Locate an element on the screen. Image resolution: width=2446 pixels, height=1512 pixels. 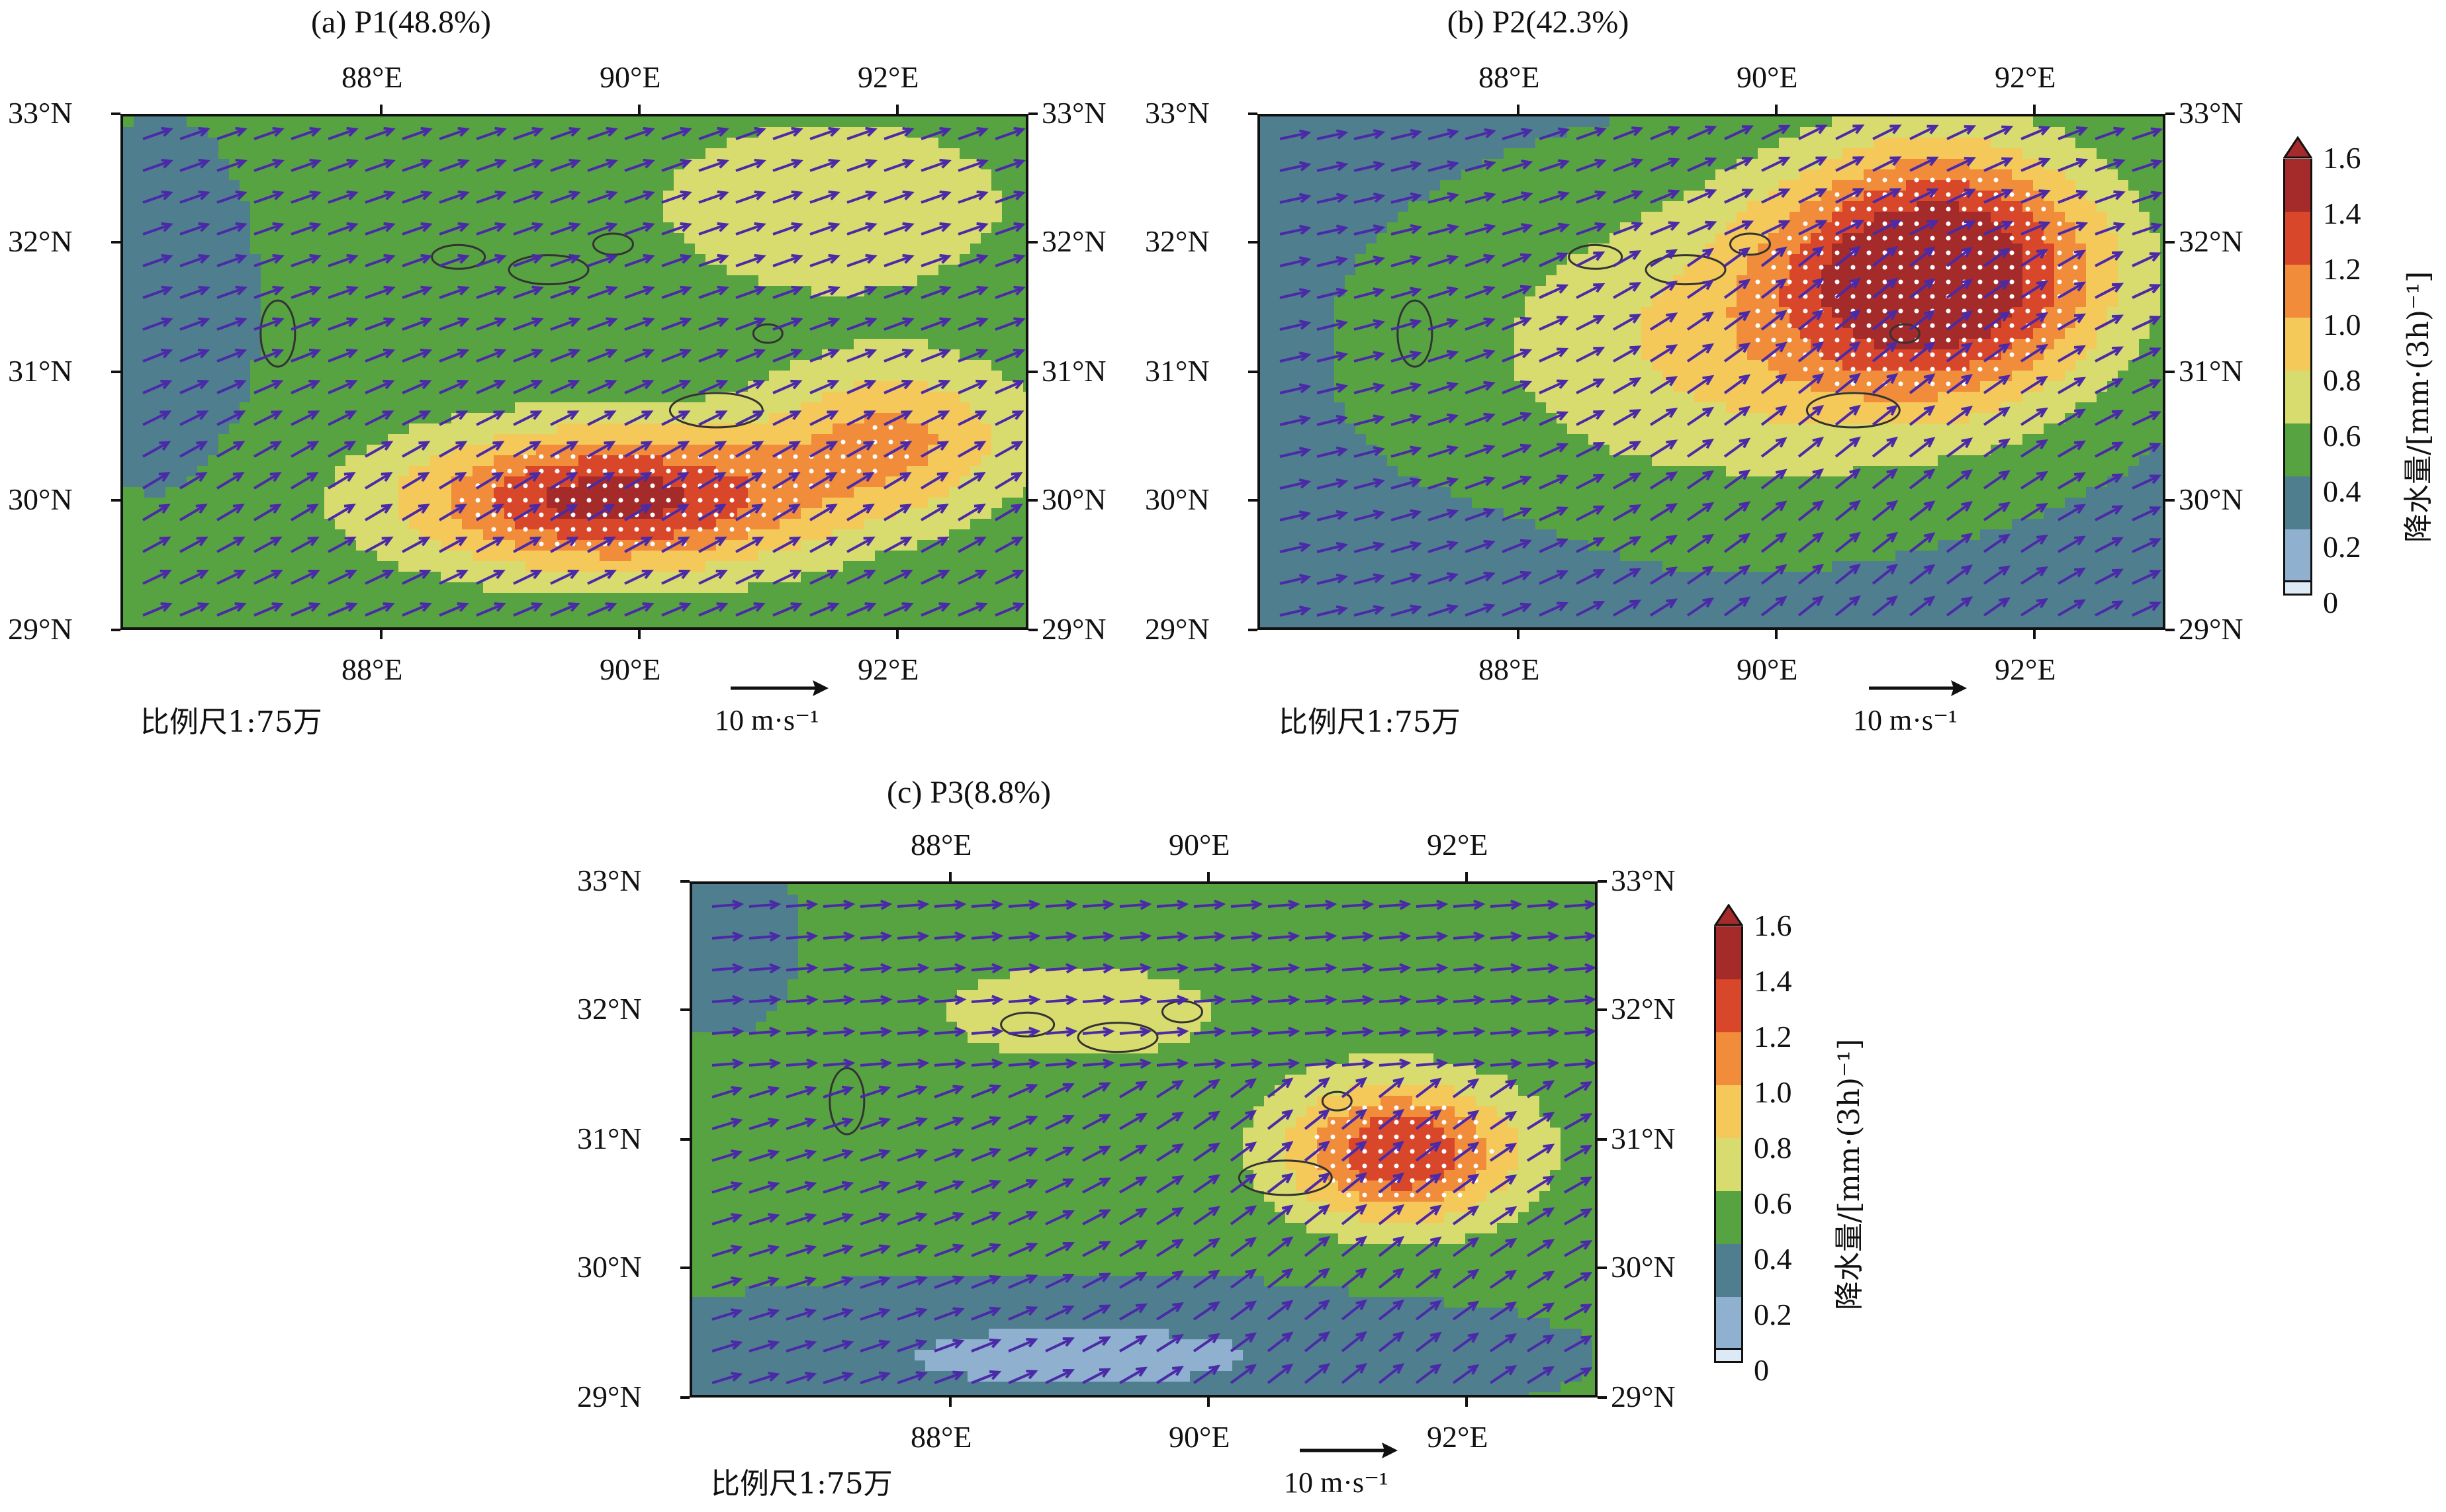
colorbar: 1.6 1.4 1.2 1.0 0.8 0.6 0.4 0.2 0 降水量/[mm·(3h)⁻¹] is located at coordinates (2364, 377).